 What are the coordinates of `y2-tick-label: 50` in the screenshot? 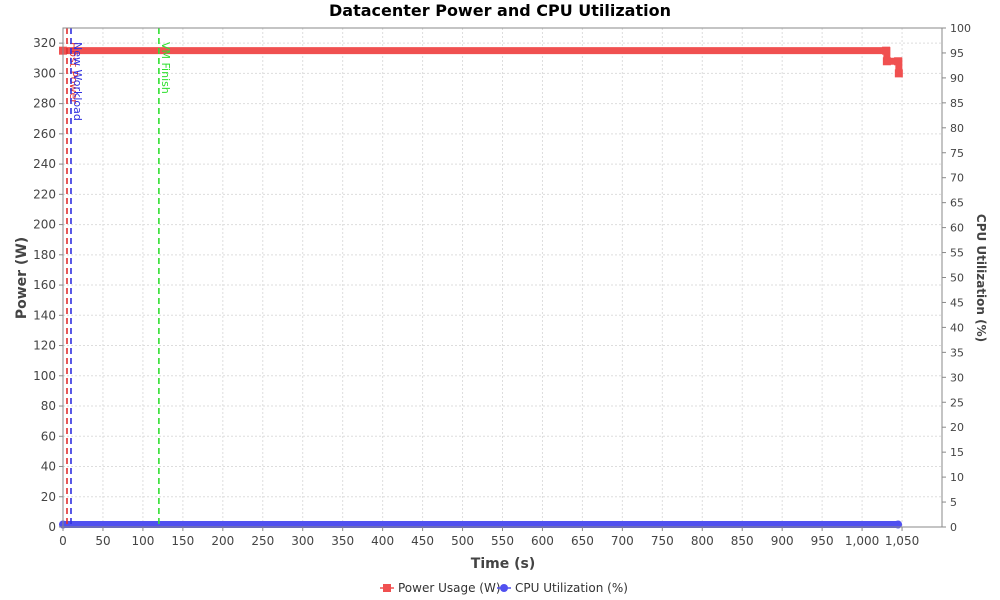 It's located at (957, 278).